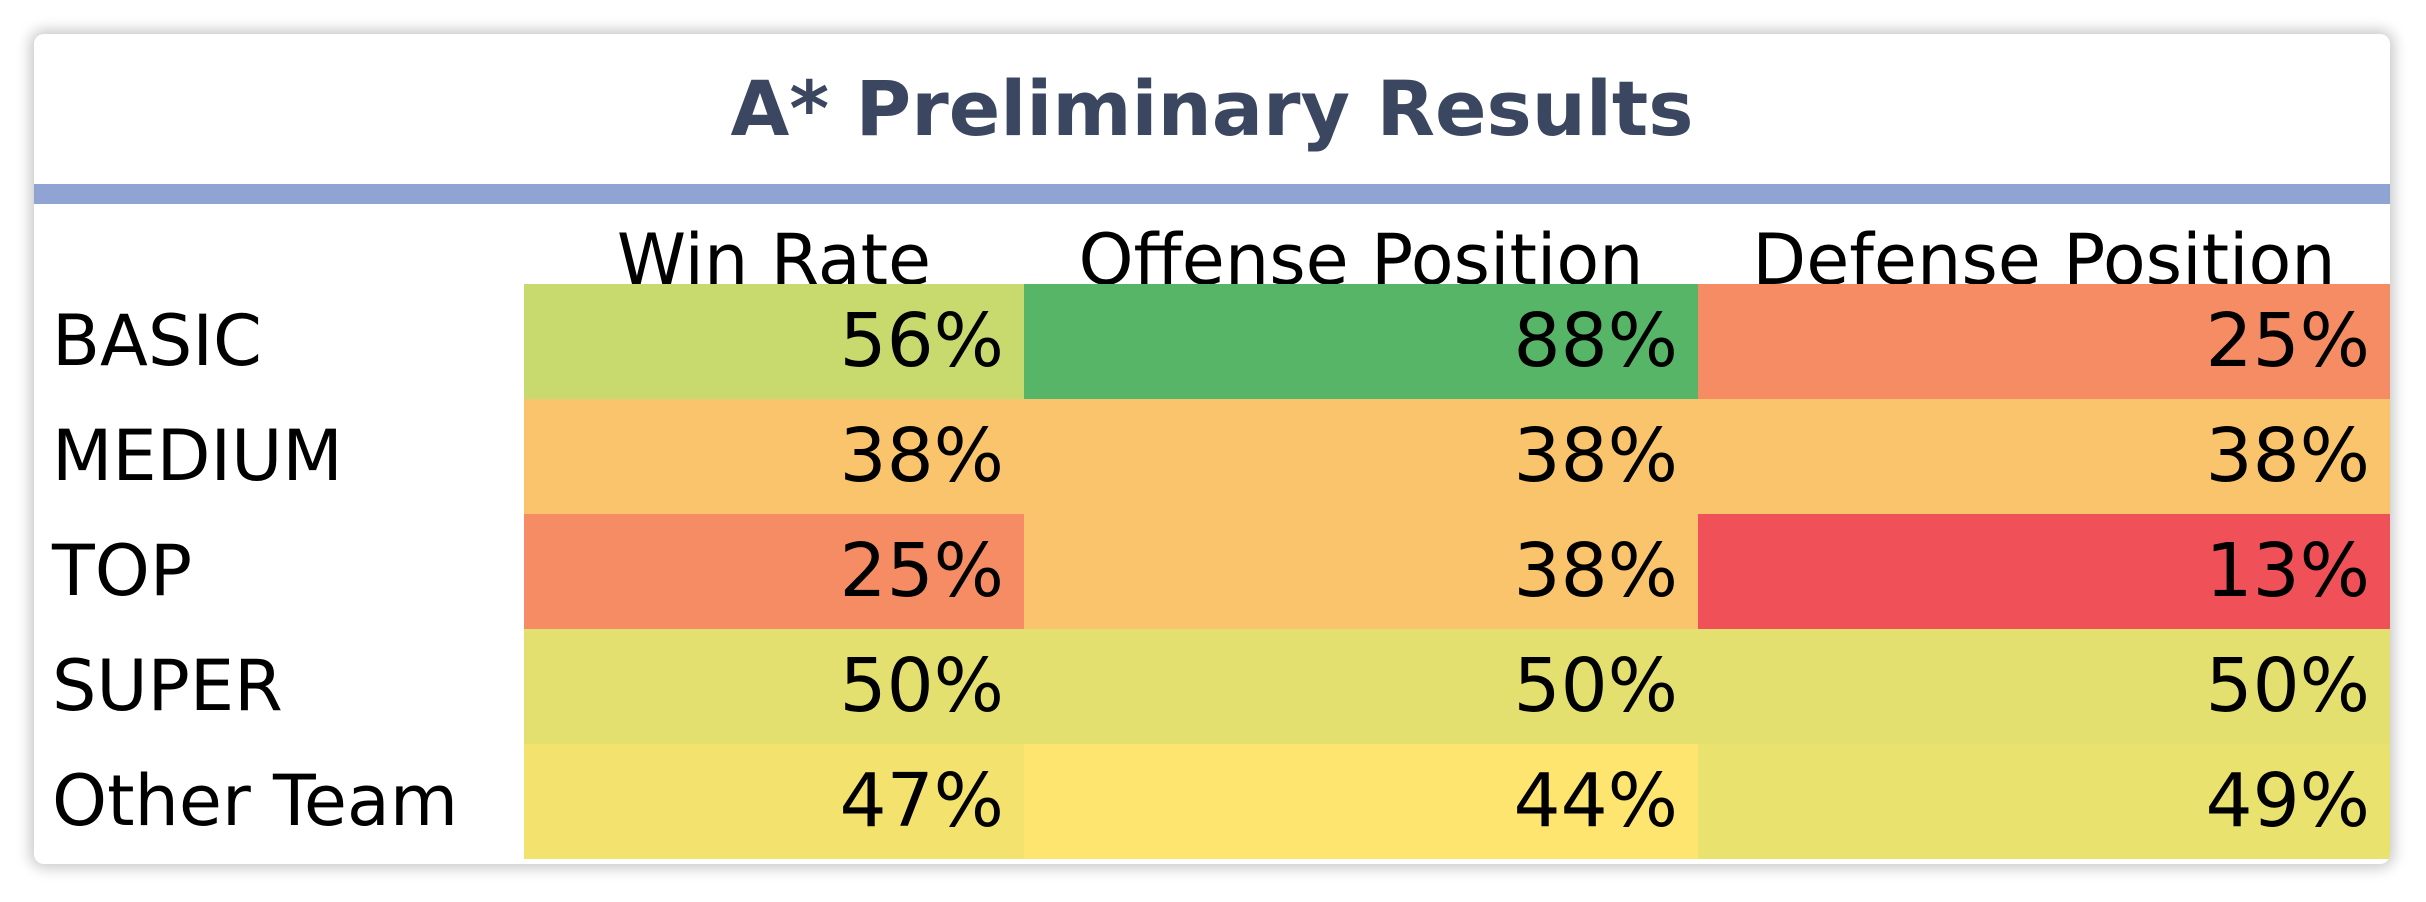 The image size is (2426, 902). I want to click on value-cell: 47%, so click(774, 801).